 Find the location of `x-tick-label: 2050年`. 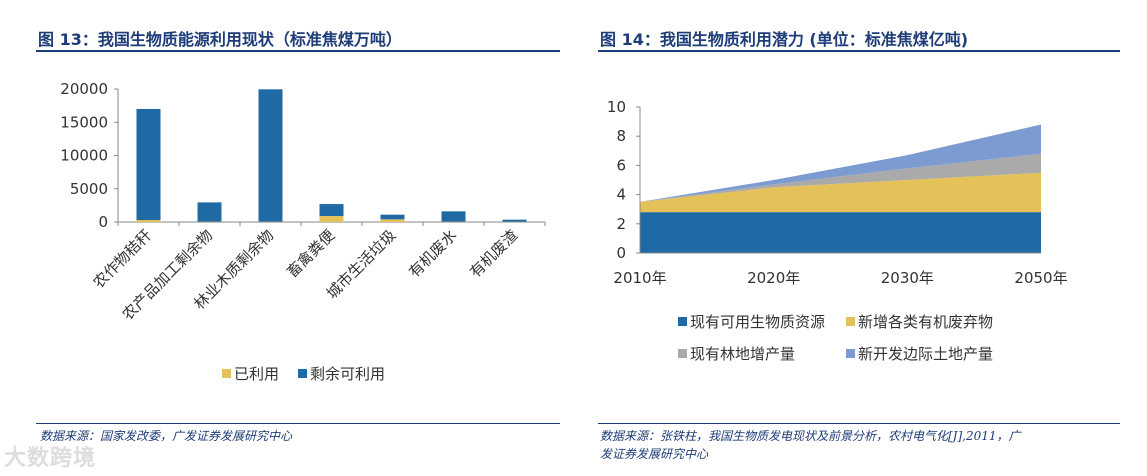

x-tick-label: 2050年 is located at coordinates (1040, 278).